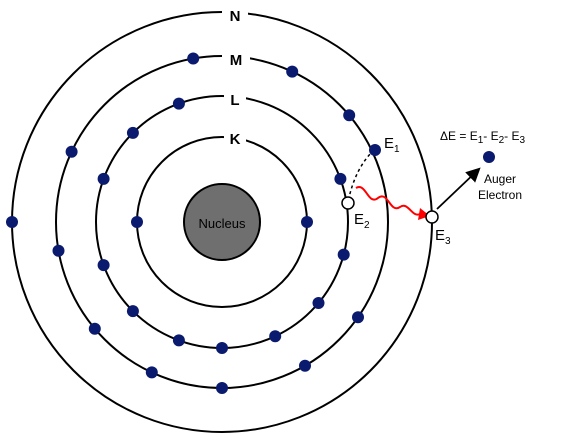 This screenshot has height=434, width=562. Describe the element at coordinates (375, 150) in the screenshot. I see `e1-electron` at that location.